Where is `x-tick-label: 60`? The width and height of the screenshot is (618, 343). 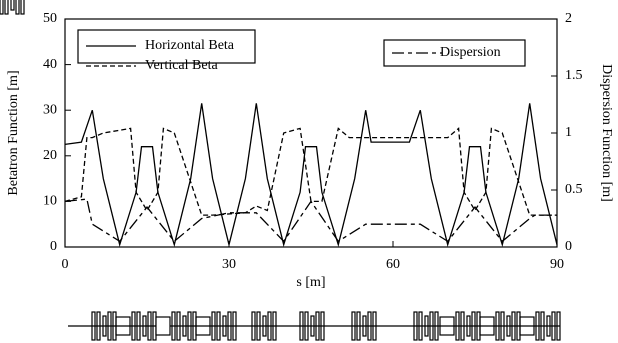
x-tick-label: 60 is located at coordinates (393, 264).